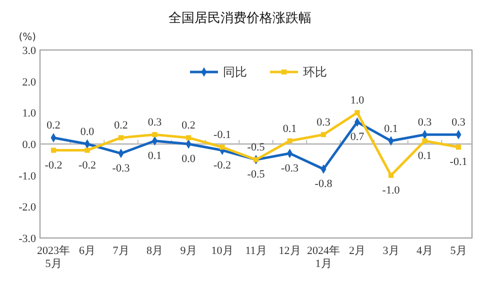  What do you see at coordinates (256, 251) in the screenshot?
I see `x-tick-label: 11月` at bounding box center [256, 251].